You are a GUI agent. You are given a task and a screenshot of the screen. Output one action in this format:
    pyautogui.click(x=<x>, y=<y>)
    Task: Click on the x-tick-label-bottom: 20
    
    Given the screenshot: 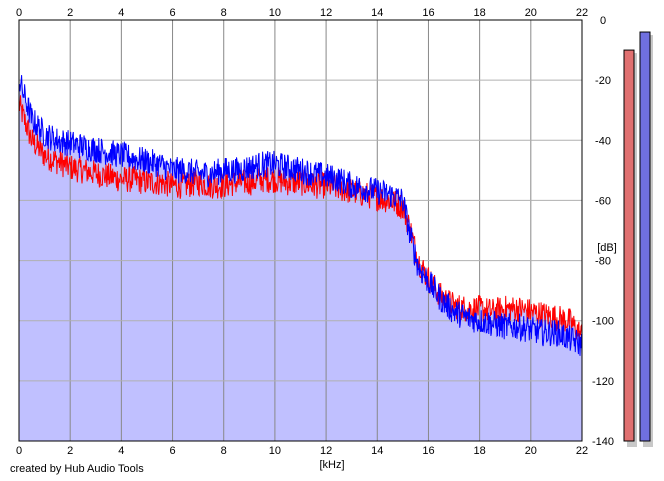 What is the action you would take?
    pyautogui.click(x=531, y=451)
    